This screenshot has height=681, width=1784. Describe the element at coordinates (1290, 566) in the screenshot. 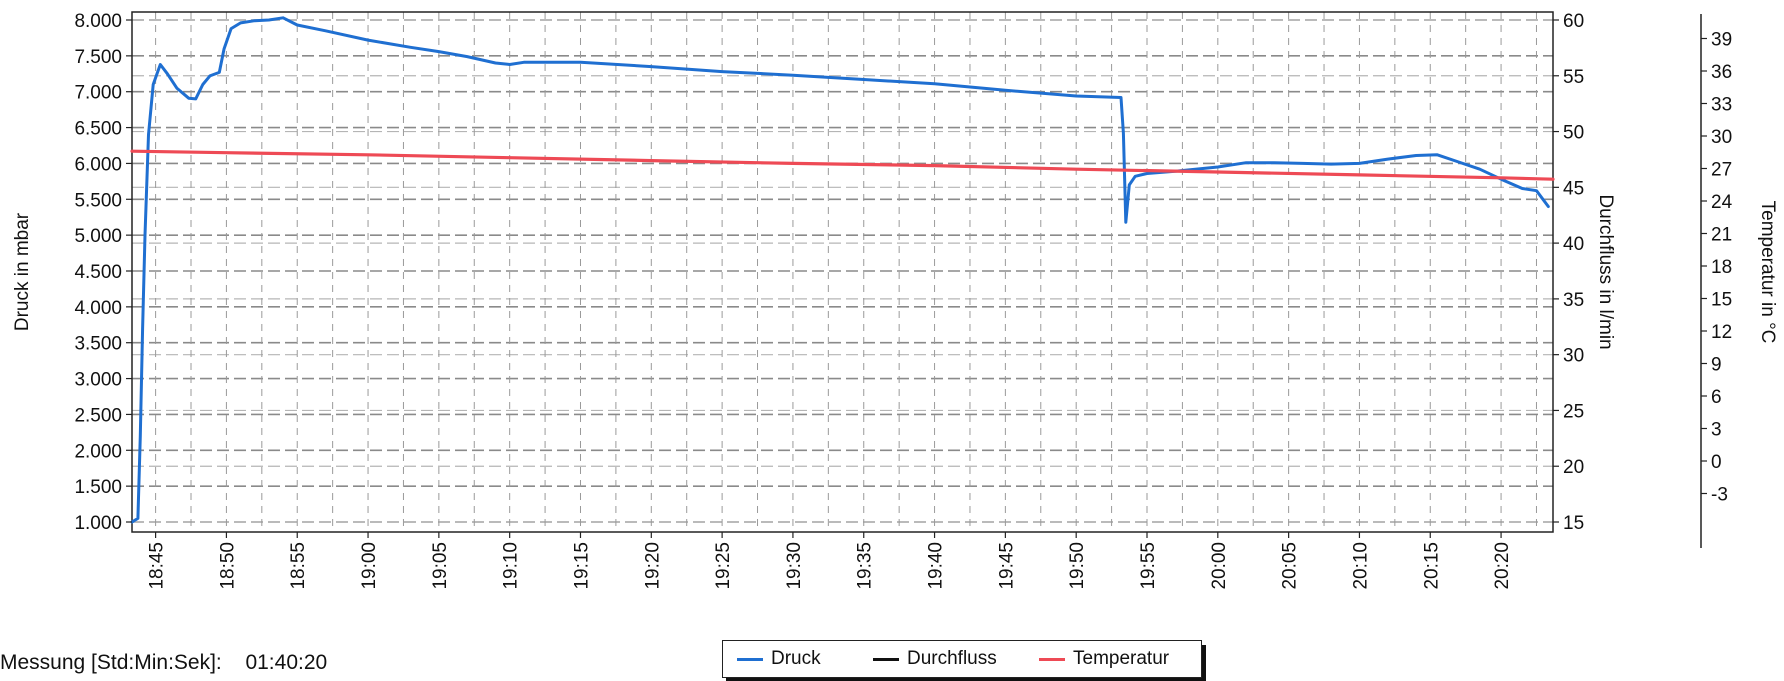

I see `x-tick-label: 20:05` at that location.